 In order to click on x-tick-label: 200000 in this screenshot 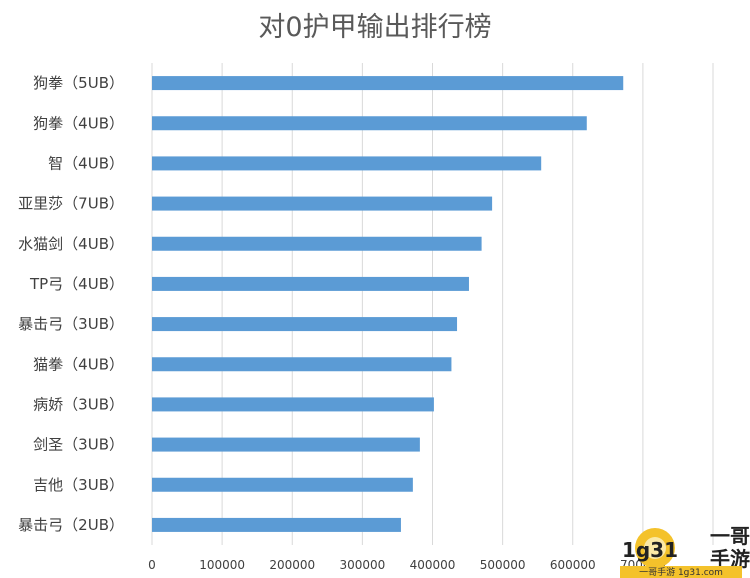, I will do `click(292, 565)`.